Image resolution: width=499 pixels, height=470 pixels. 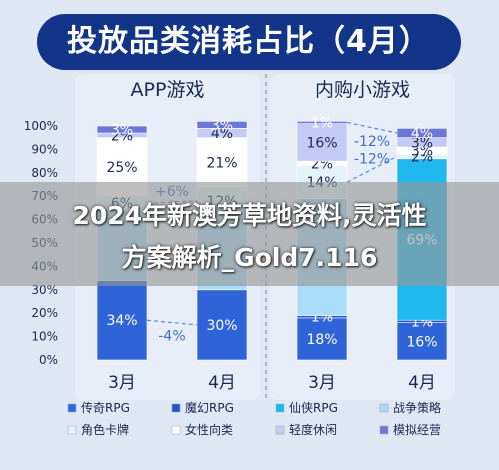 I want to click on data-label: 18%, so click(x=321, y=340).